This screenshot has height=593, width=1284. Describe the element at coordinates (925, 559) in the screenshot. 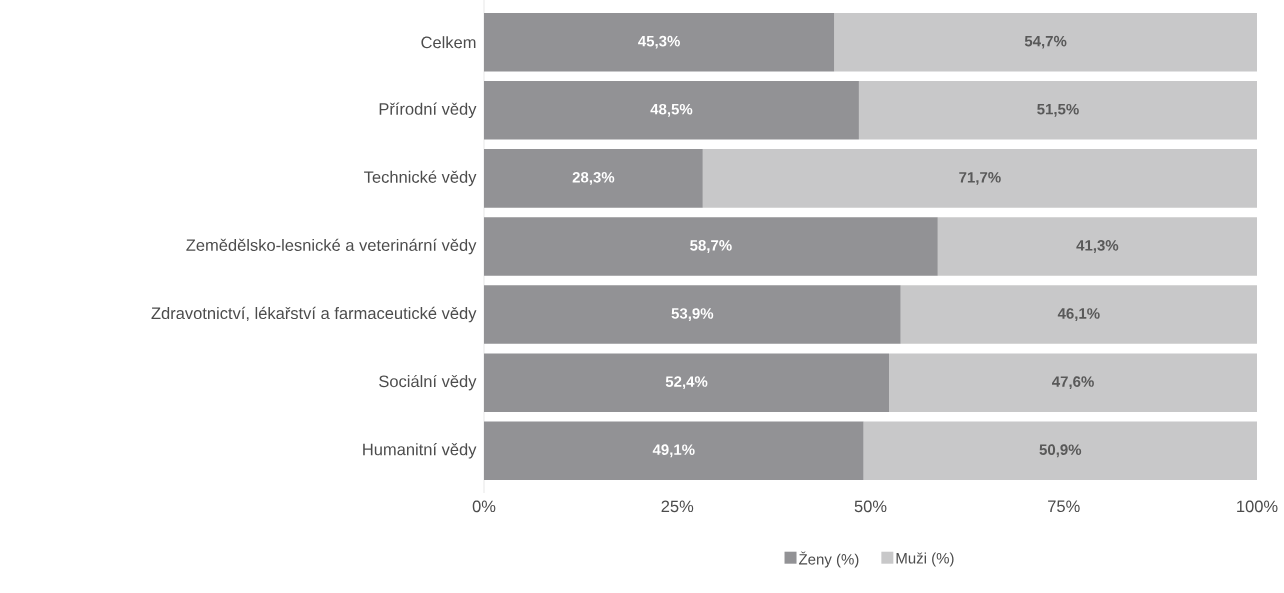

I see `legend-label: Muži (%)` at that location.